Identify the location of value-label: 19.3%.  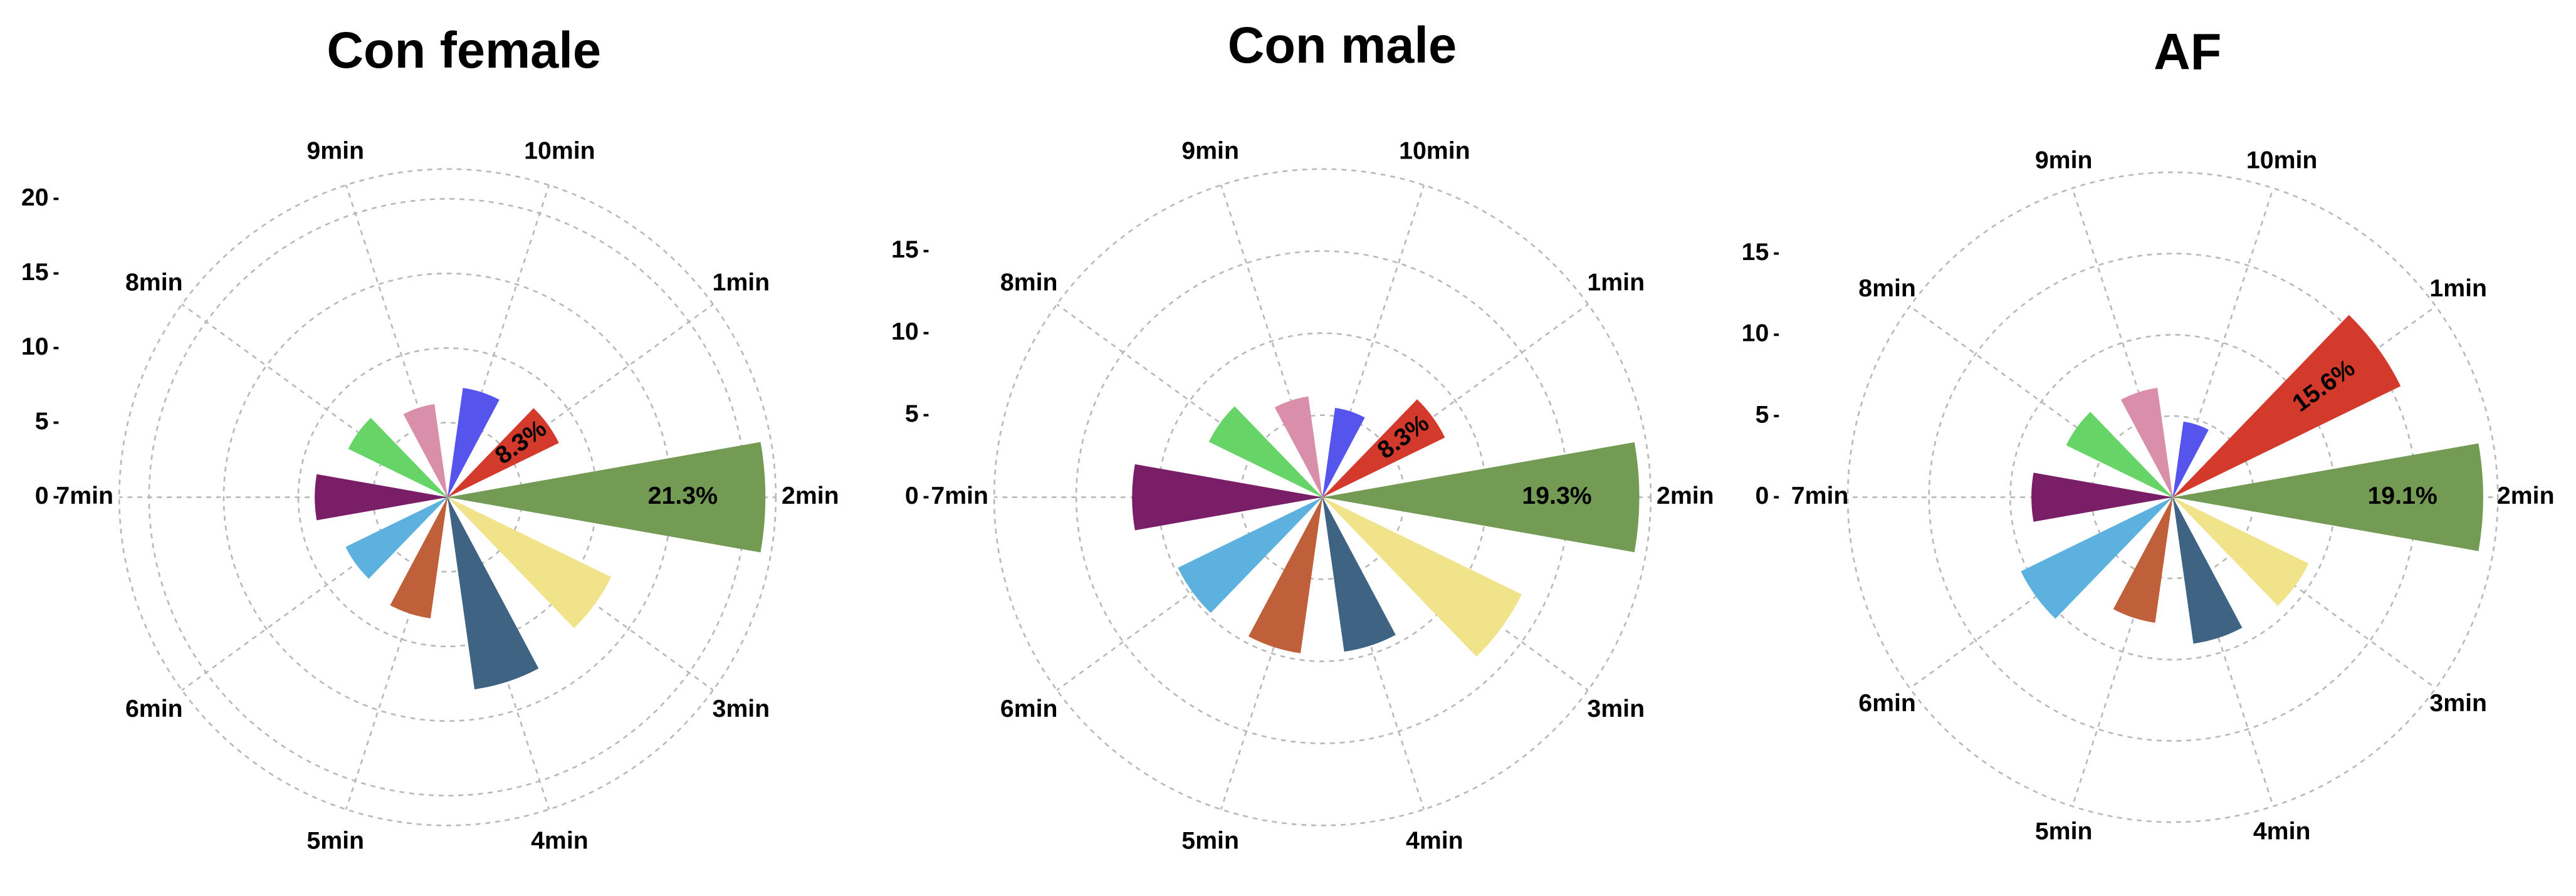
(1556, 495).